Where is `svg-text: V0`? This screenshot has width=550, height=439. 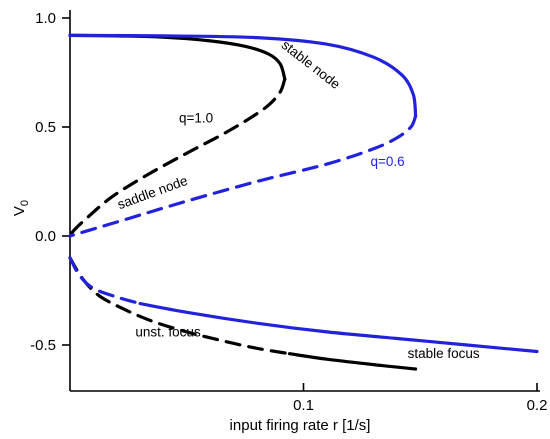 svg-text: V0 is located at coordinates (21, 208).